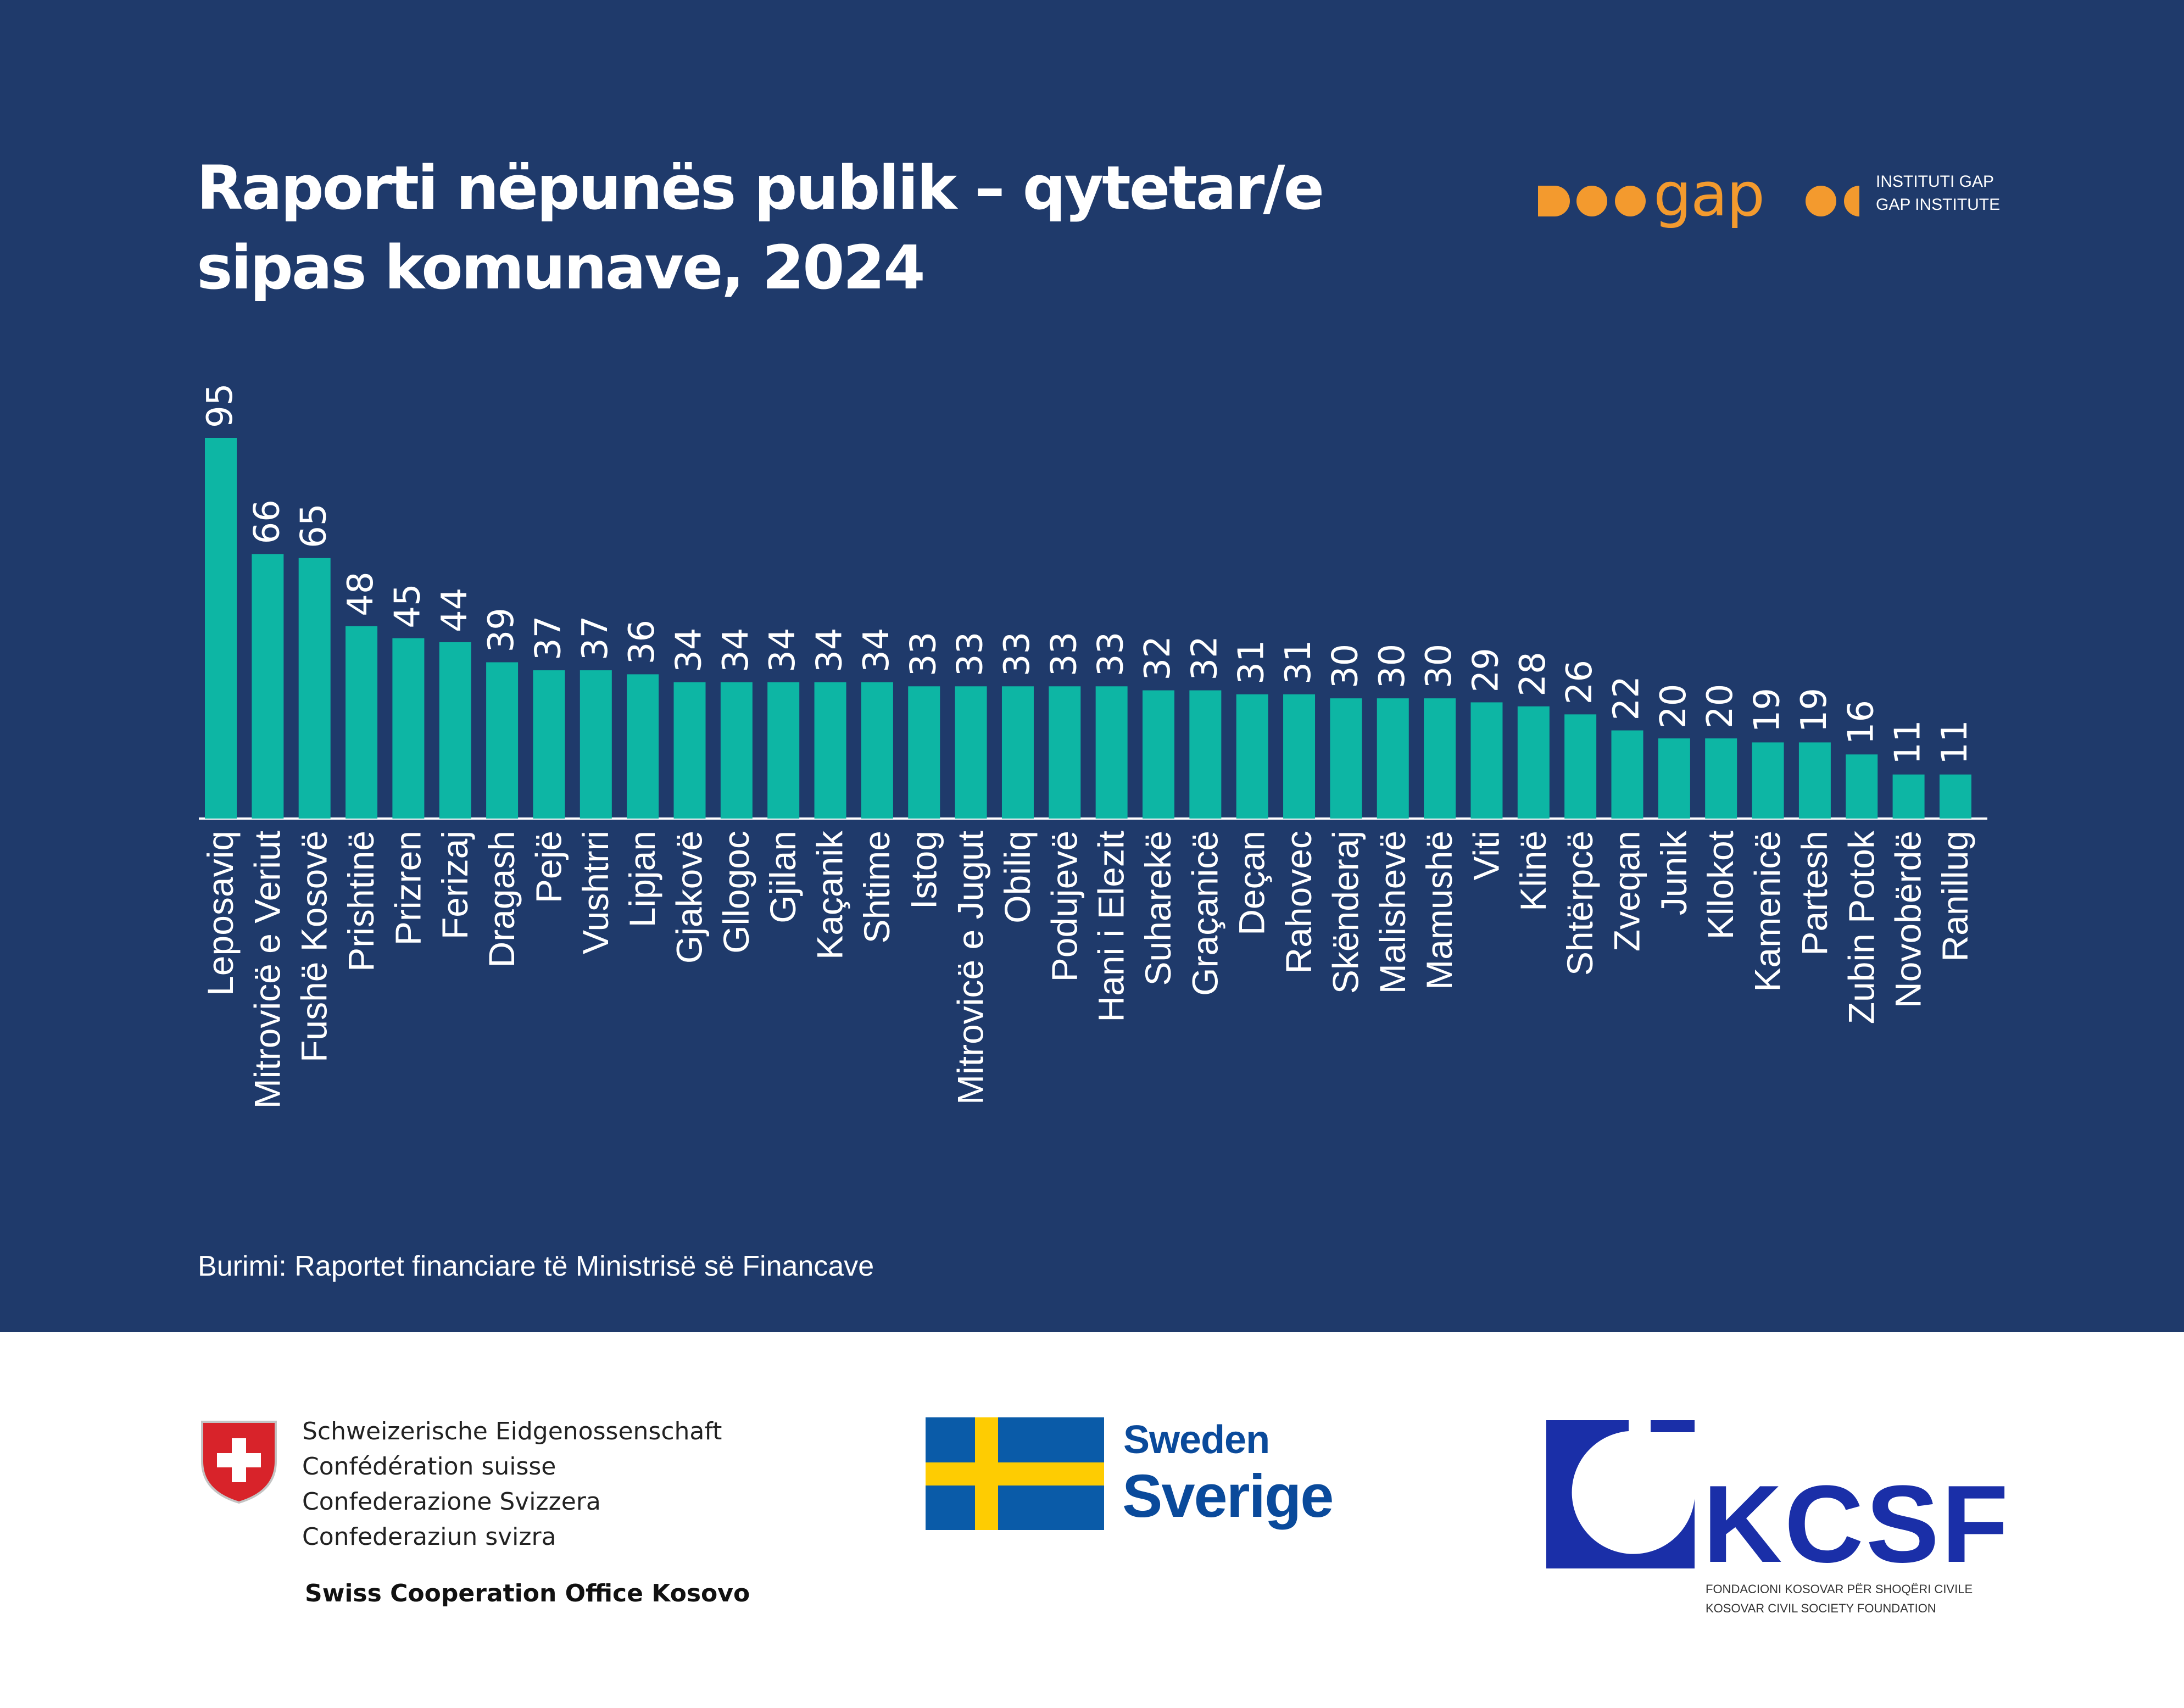  Describe the element at coordinates (1252, 661) in the screenshot. I see `bar-value-label: 31` at that location.